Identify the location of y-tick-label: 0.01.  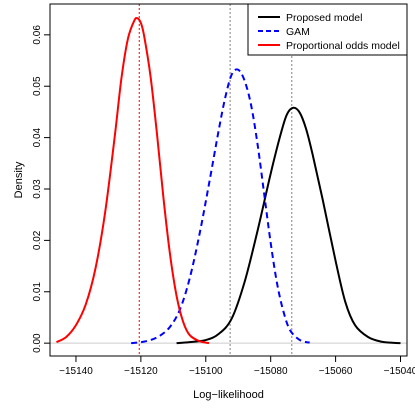
(37, 292).